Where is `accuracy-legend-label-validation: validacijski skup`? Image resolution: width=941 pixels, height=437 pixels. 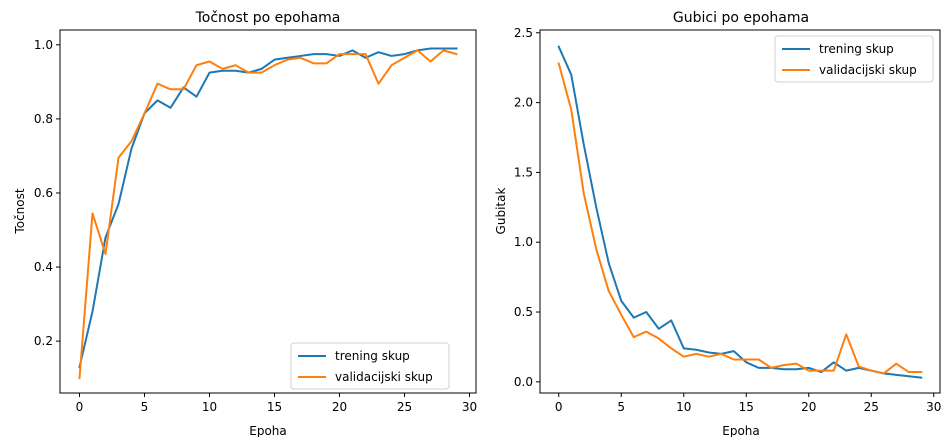 accuracy-legend-label-validation: validacijski skup is located at coordinates (384, 377).